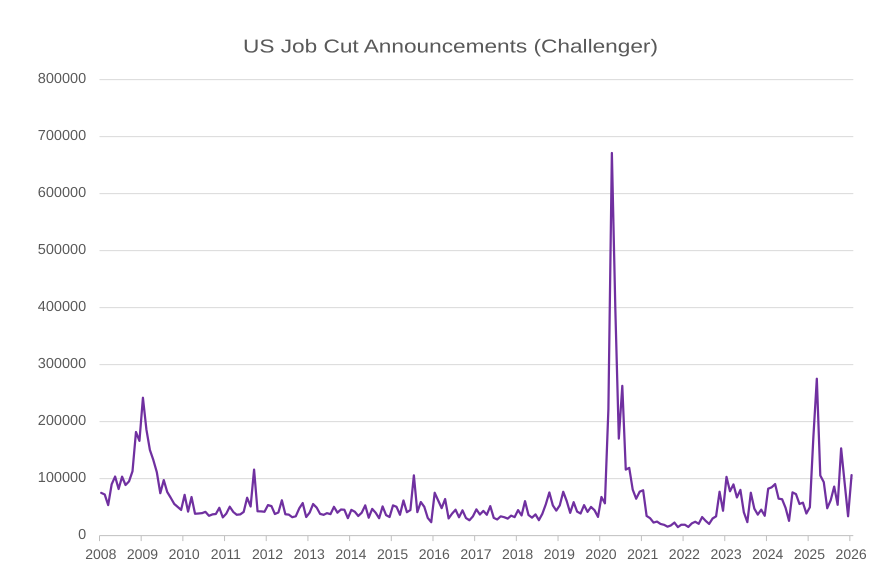  Describe the element at coordinates (559, 554) in the screenshot. I see `svg-text: 2019` at that location.